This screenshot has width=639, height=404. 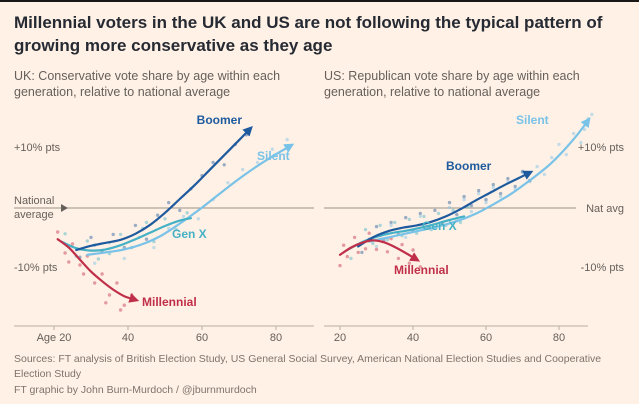 What do you see at coordinates (273, 156) in the screenshot?
I see `series-label-silent: Silent` at bounding box center [273, 156].